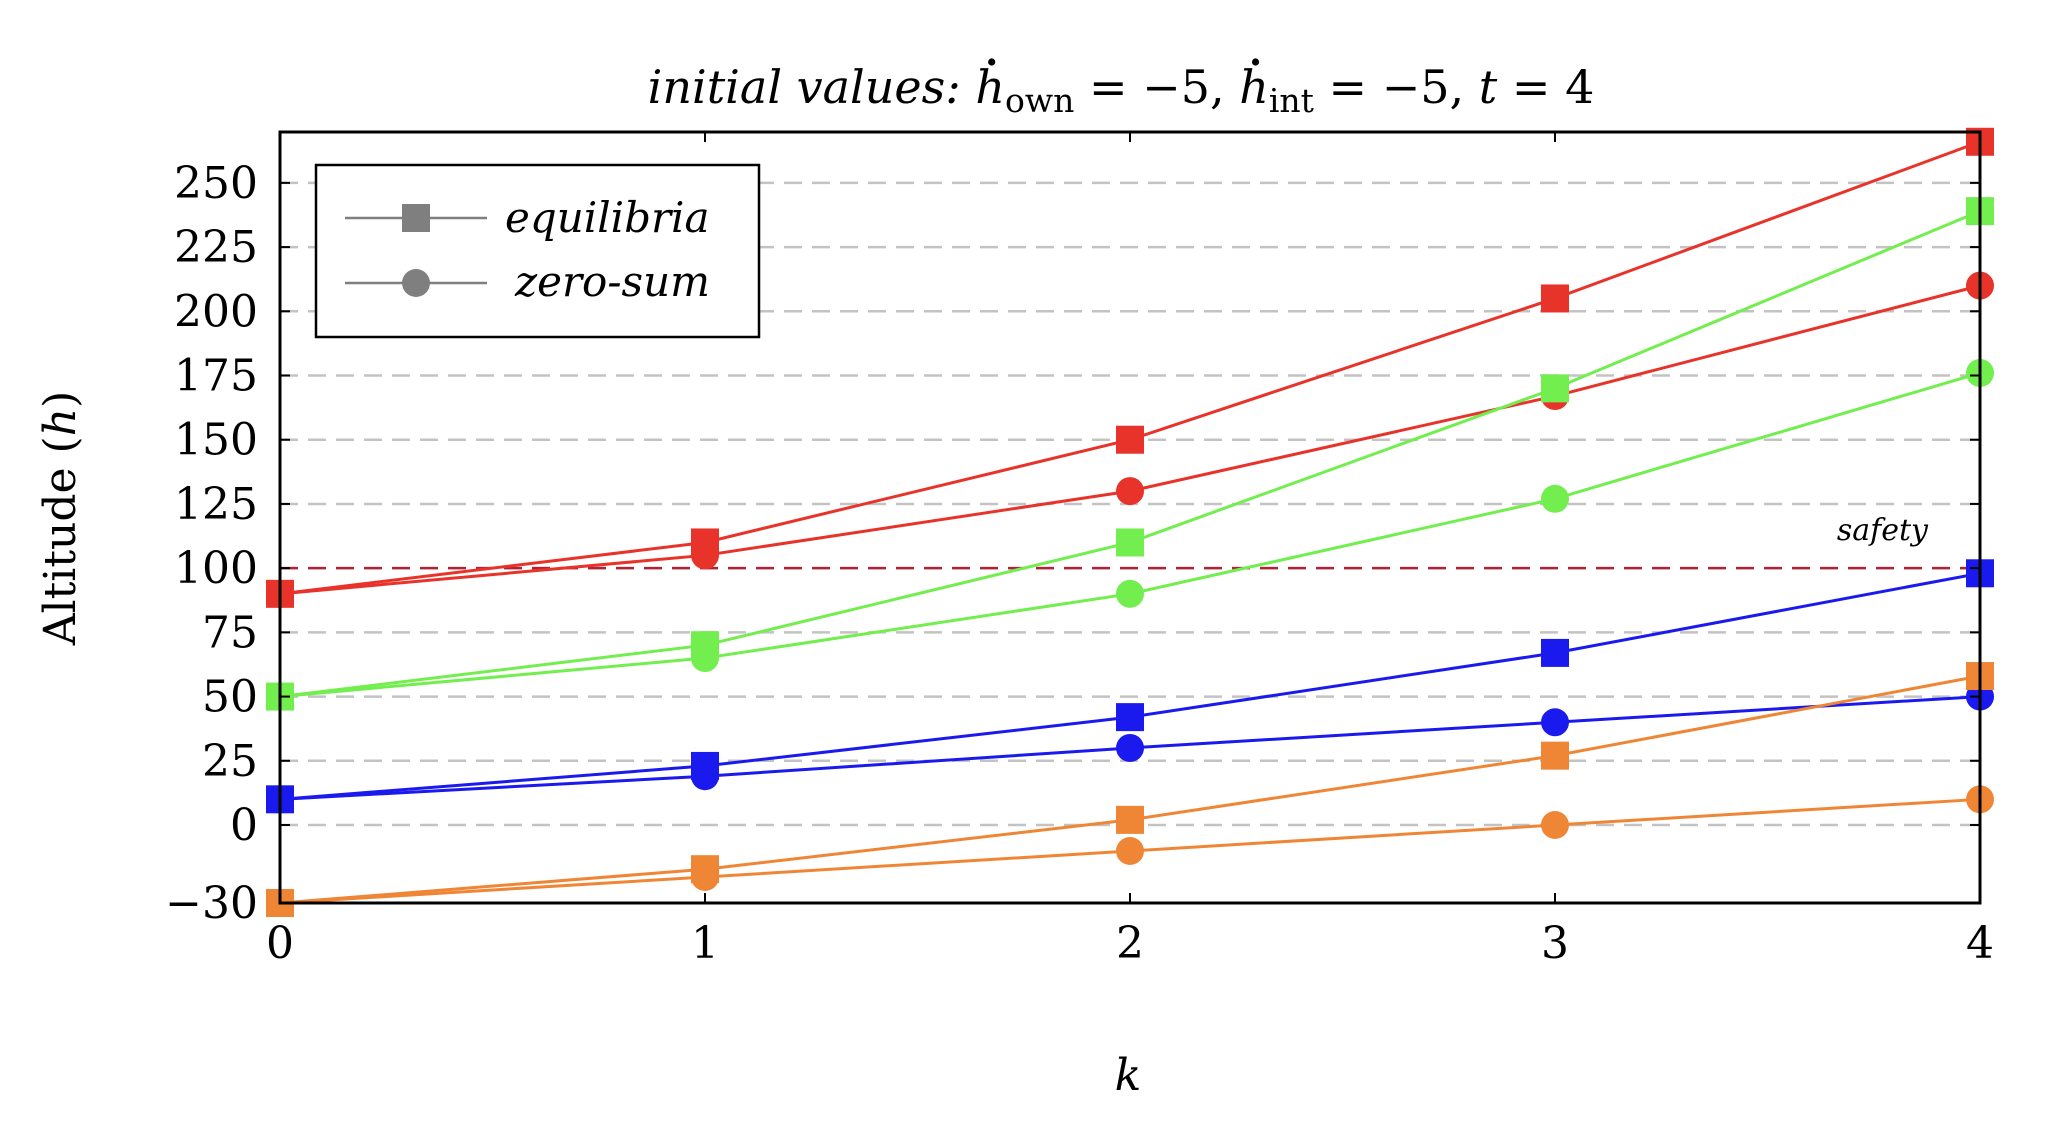 The image size is (2046, 1122). I want to click on x-tick-label: 2, so click(1130, 943).